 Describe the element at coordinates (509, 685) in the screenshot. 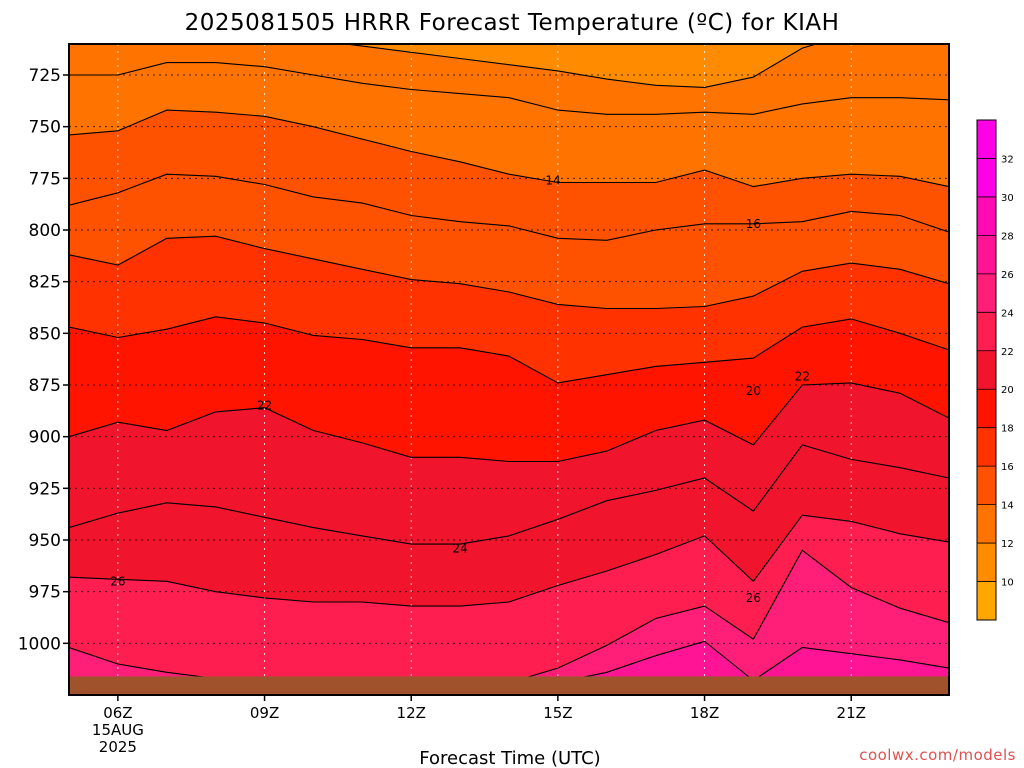

I see `ground` at that location.